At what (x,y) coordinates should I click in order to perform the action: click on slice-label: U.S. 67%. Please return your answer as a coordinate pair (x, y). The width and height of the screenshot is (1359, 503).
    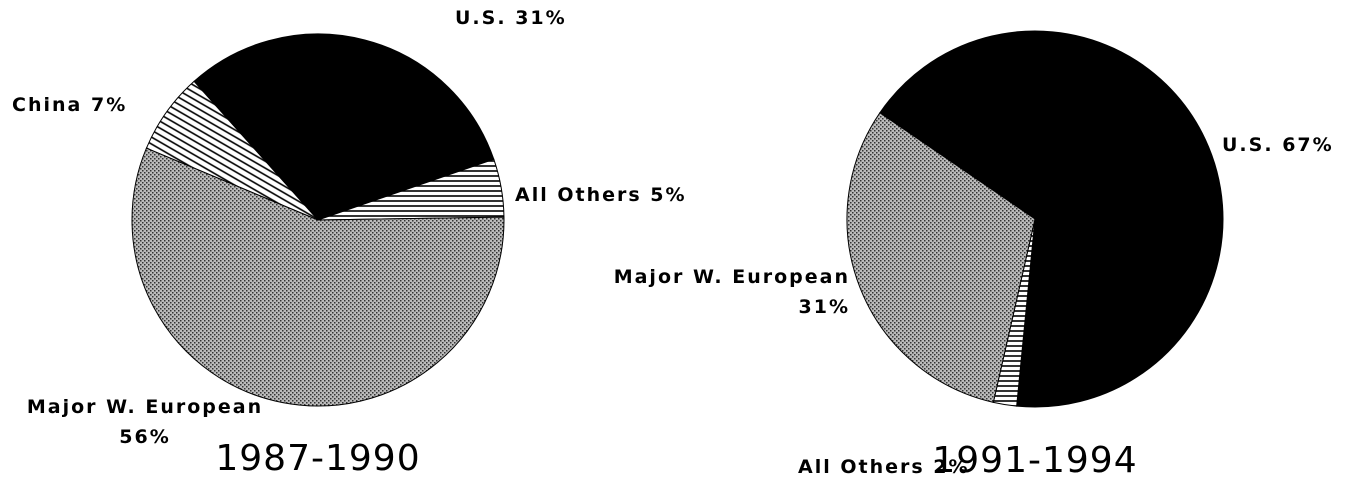
    Looking at the image, I should click on (1278, 145).